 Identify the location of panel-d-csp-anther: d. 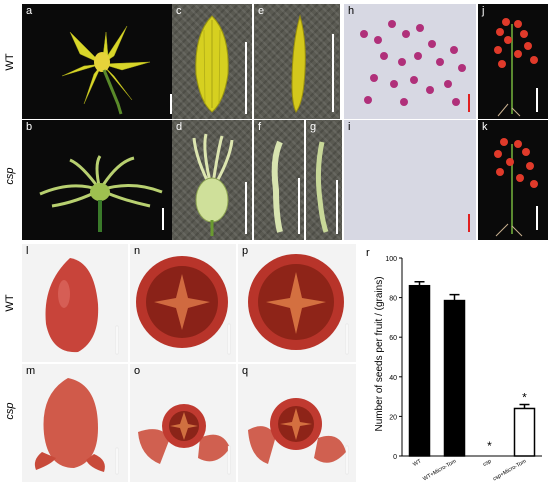
(212, 180).